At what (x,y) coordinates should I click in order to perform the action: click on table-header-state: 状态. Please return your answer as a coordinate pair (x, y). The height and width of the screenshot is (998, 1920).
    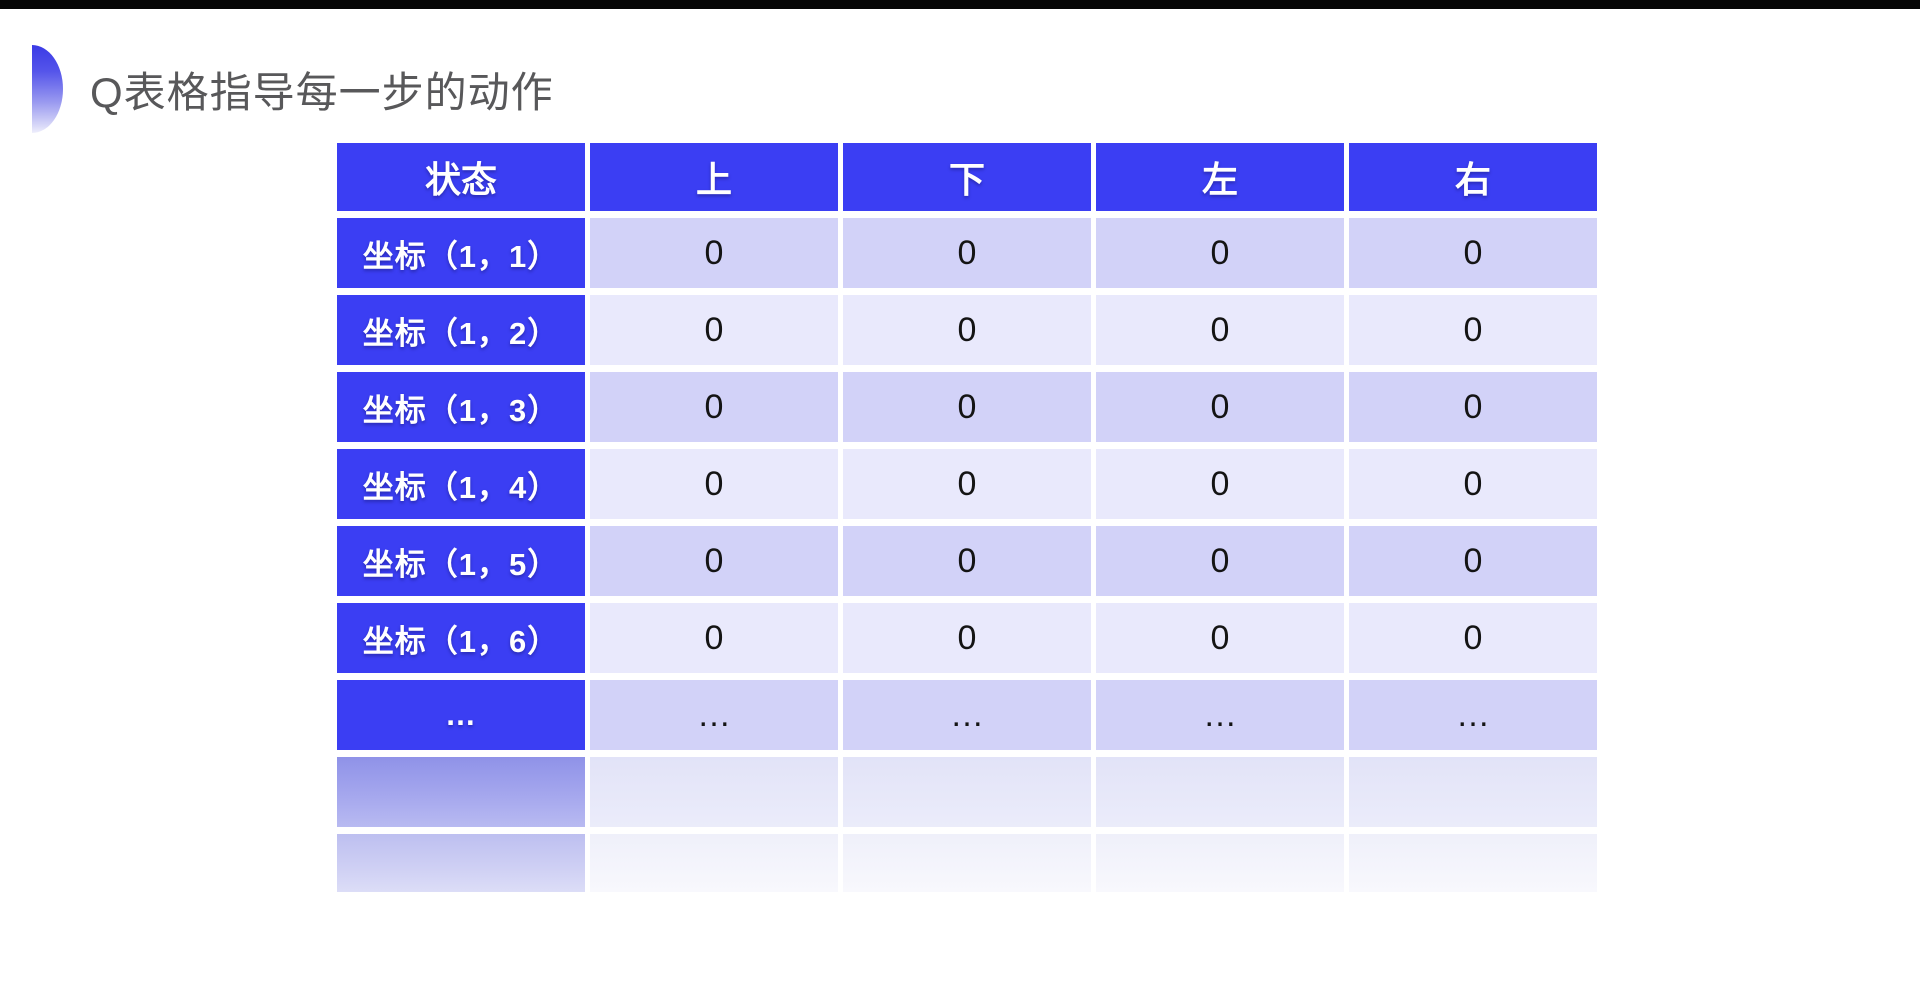
    Looking at the image, I should click on (461, 177).